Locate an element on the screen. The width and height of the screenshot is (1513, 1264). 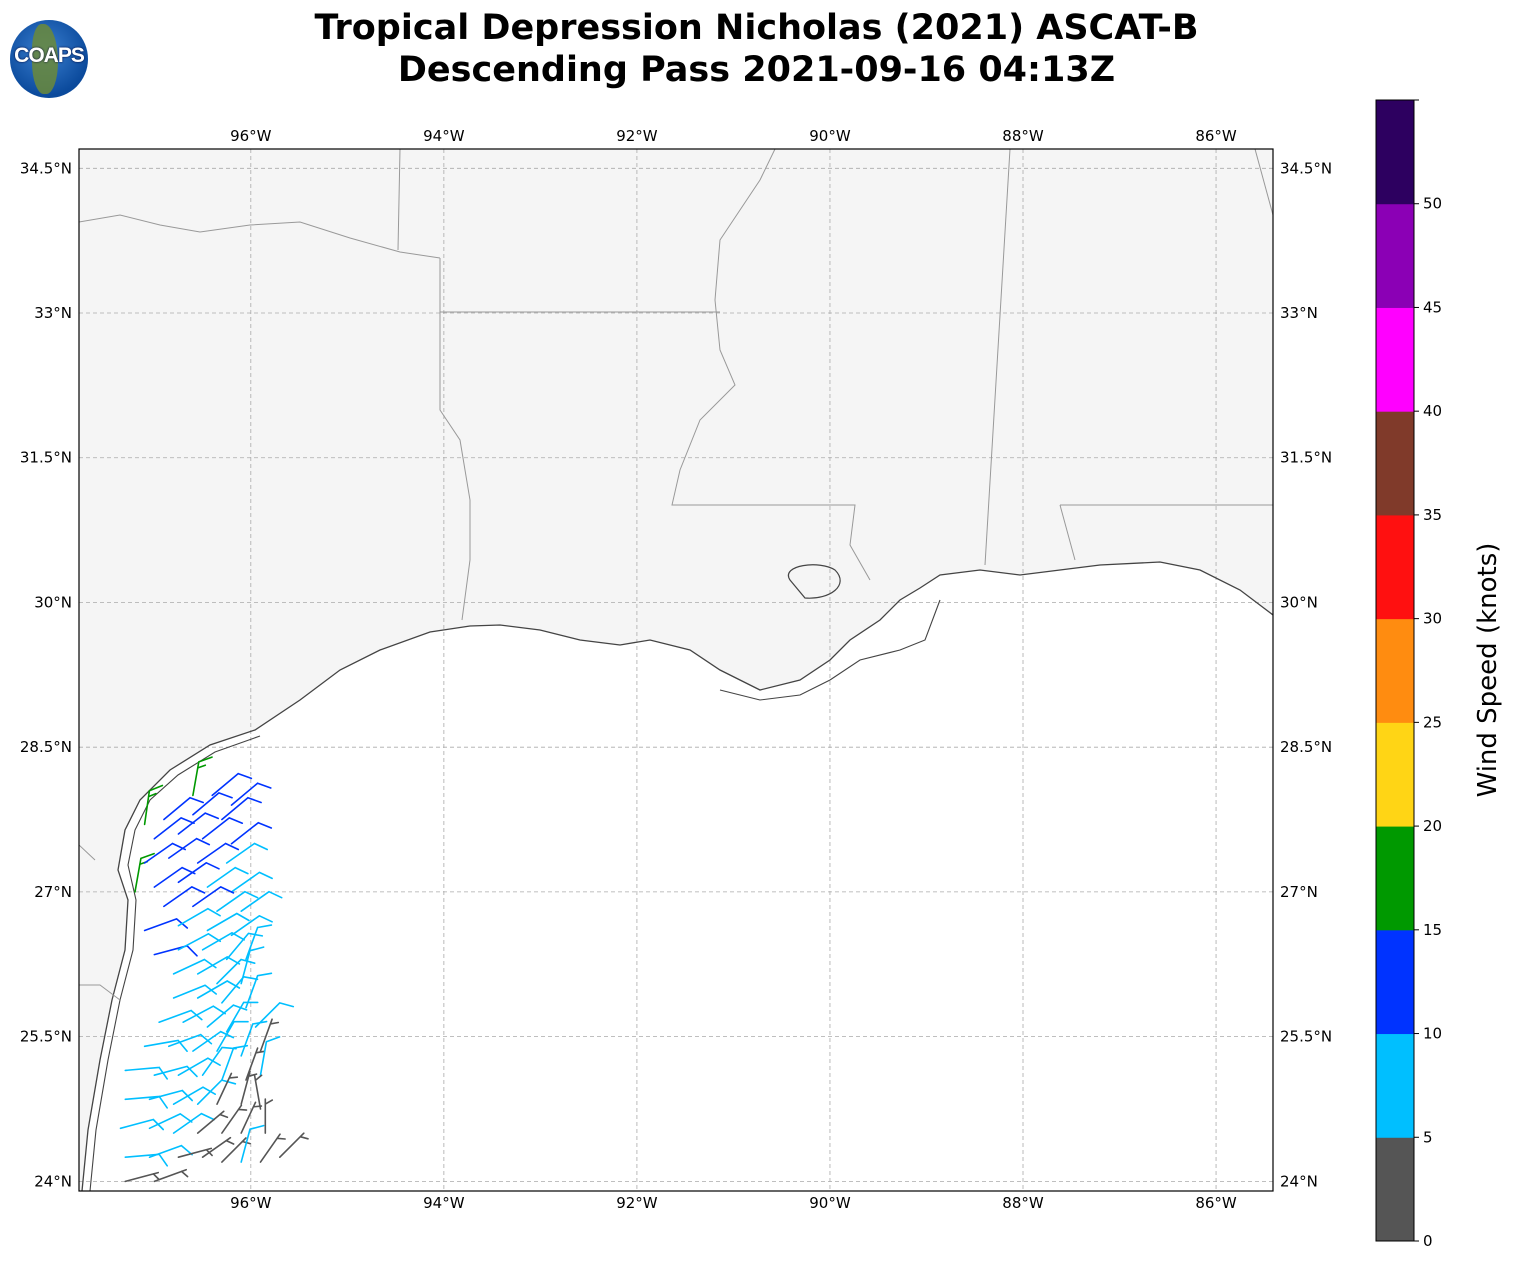
colorbar-tick-label: 45 is located at coordinates (1432, 307).